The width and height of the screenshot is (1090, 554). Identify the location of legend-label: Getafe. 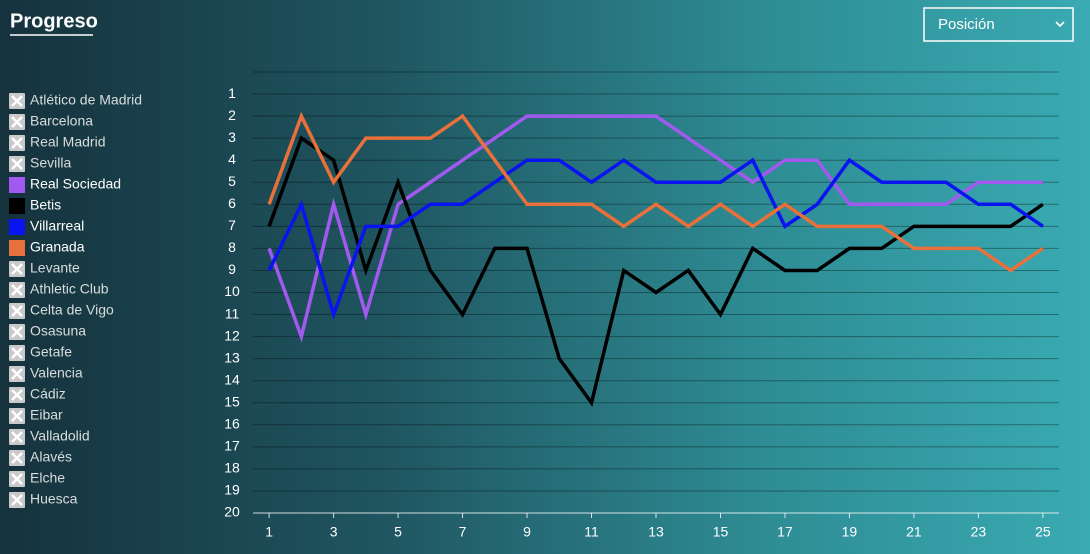
(51, 352).